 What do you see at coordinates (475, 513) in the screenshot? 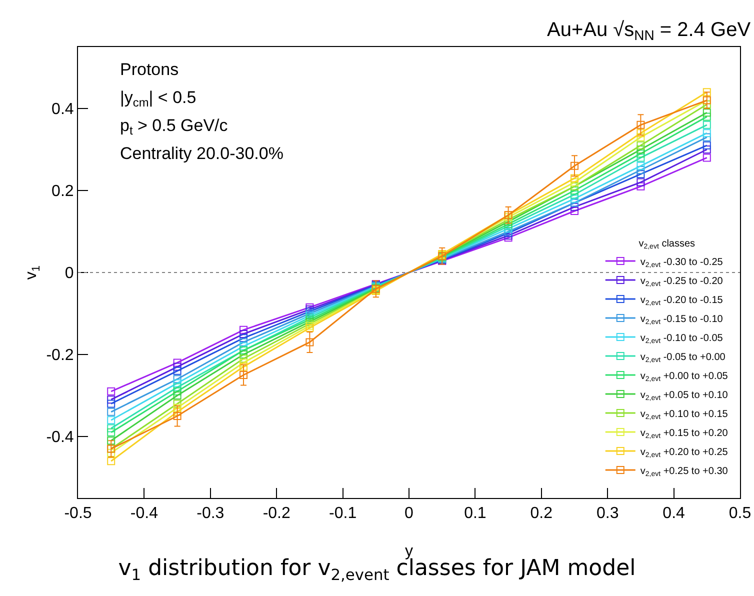
I see `x-tick-label: 0.1` at bounding box center [475, 513].